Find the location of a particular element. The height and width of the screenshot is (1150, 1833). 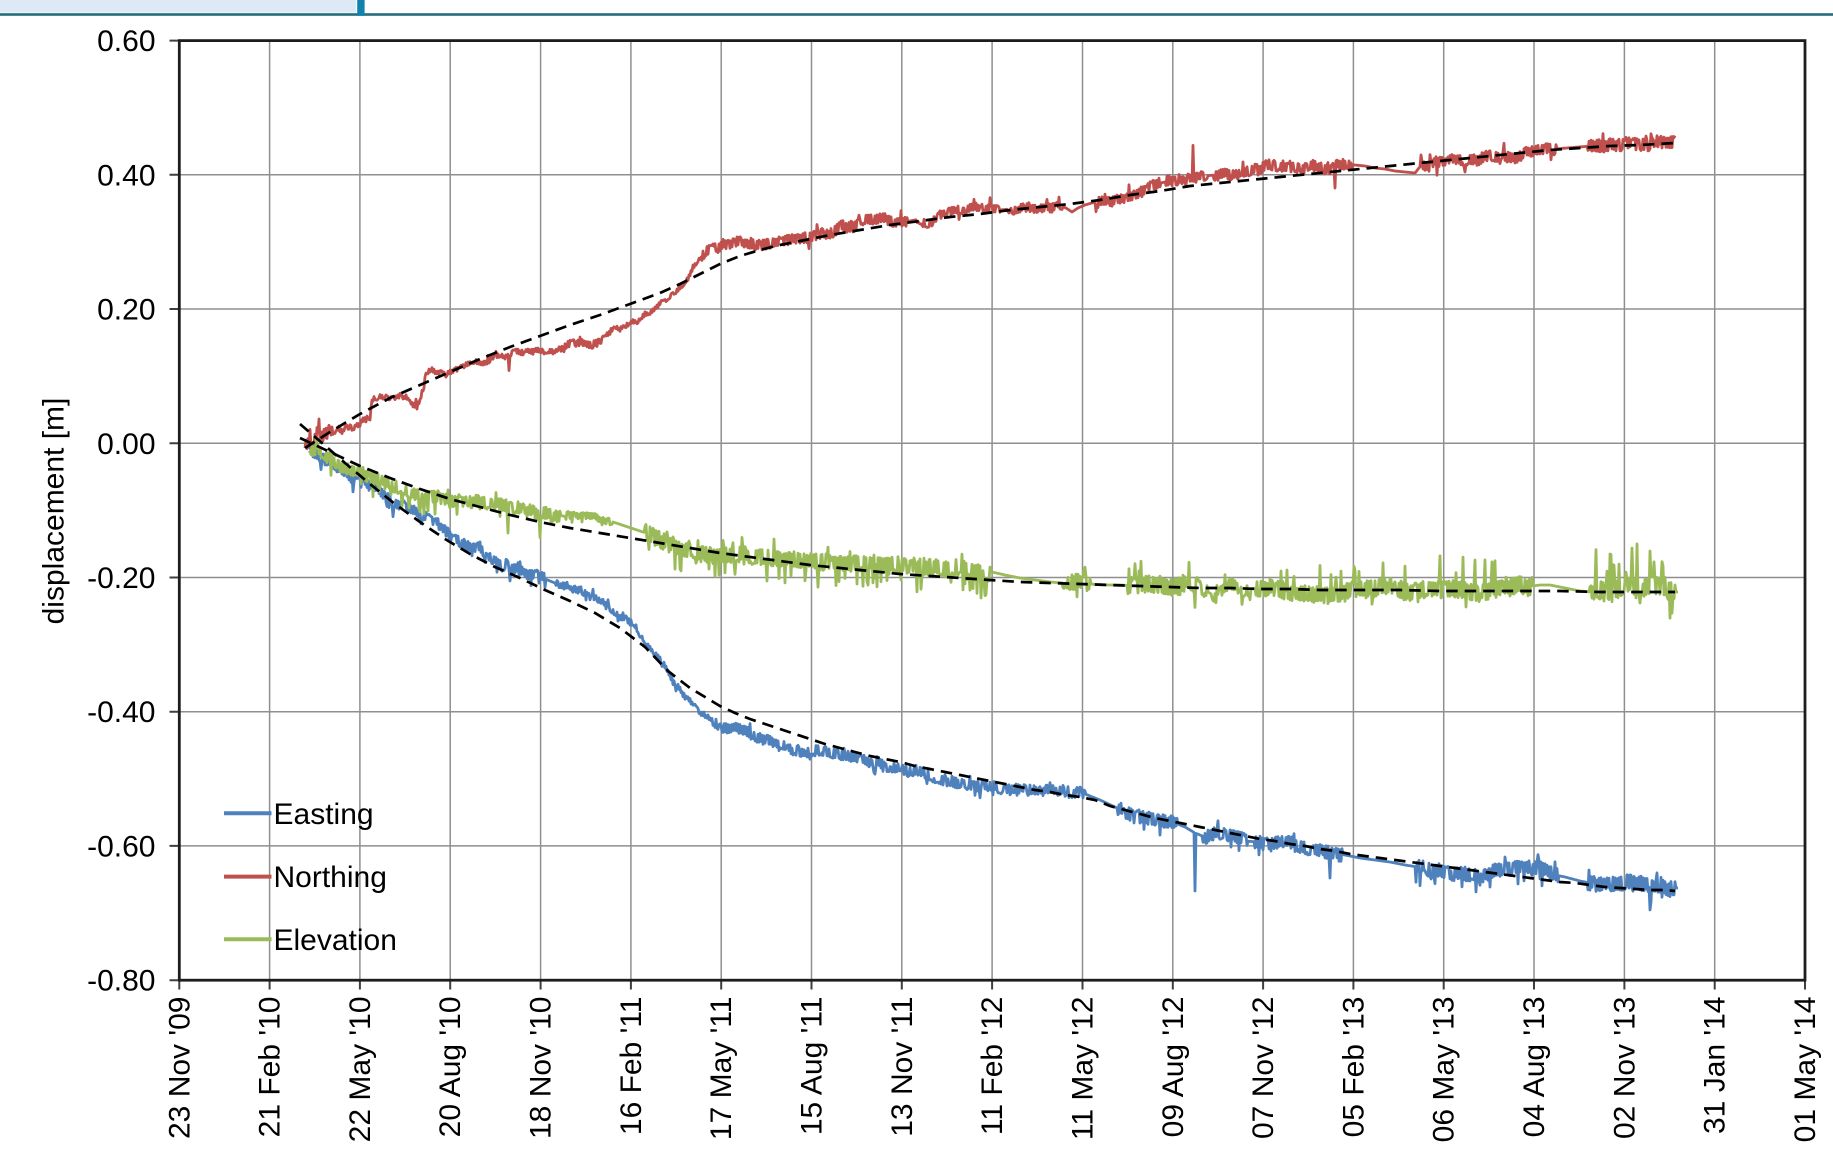

svg-text: 0.00 is located at coordinates (126, 444).